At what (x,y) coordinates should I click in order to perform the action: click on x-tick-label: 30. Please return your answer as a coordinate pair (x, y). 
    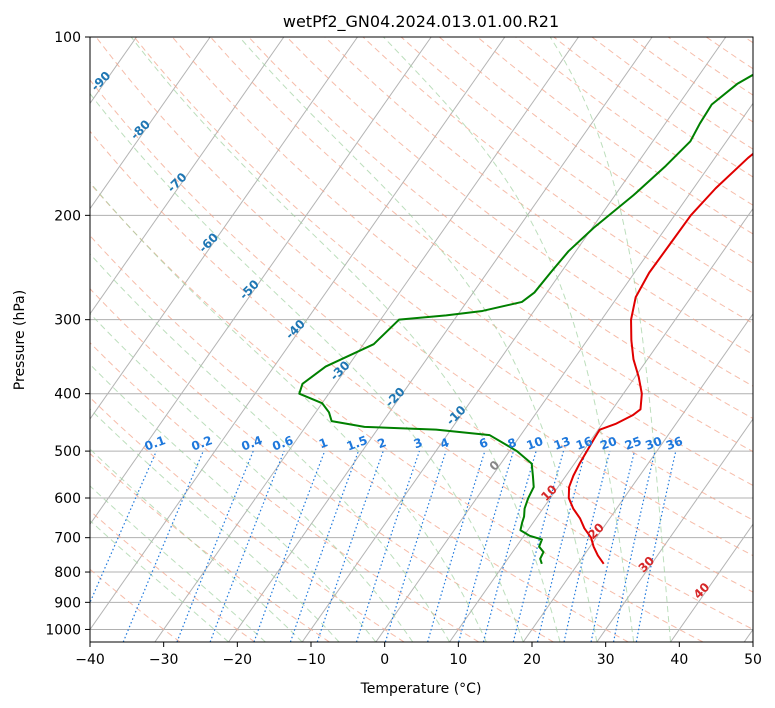
    Looking at the image, I should click on (606, 660).